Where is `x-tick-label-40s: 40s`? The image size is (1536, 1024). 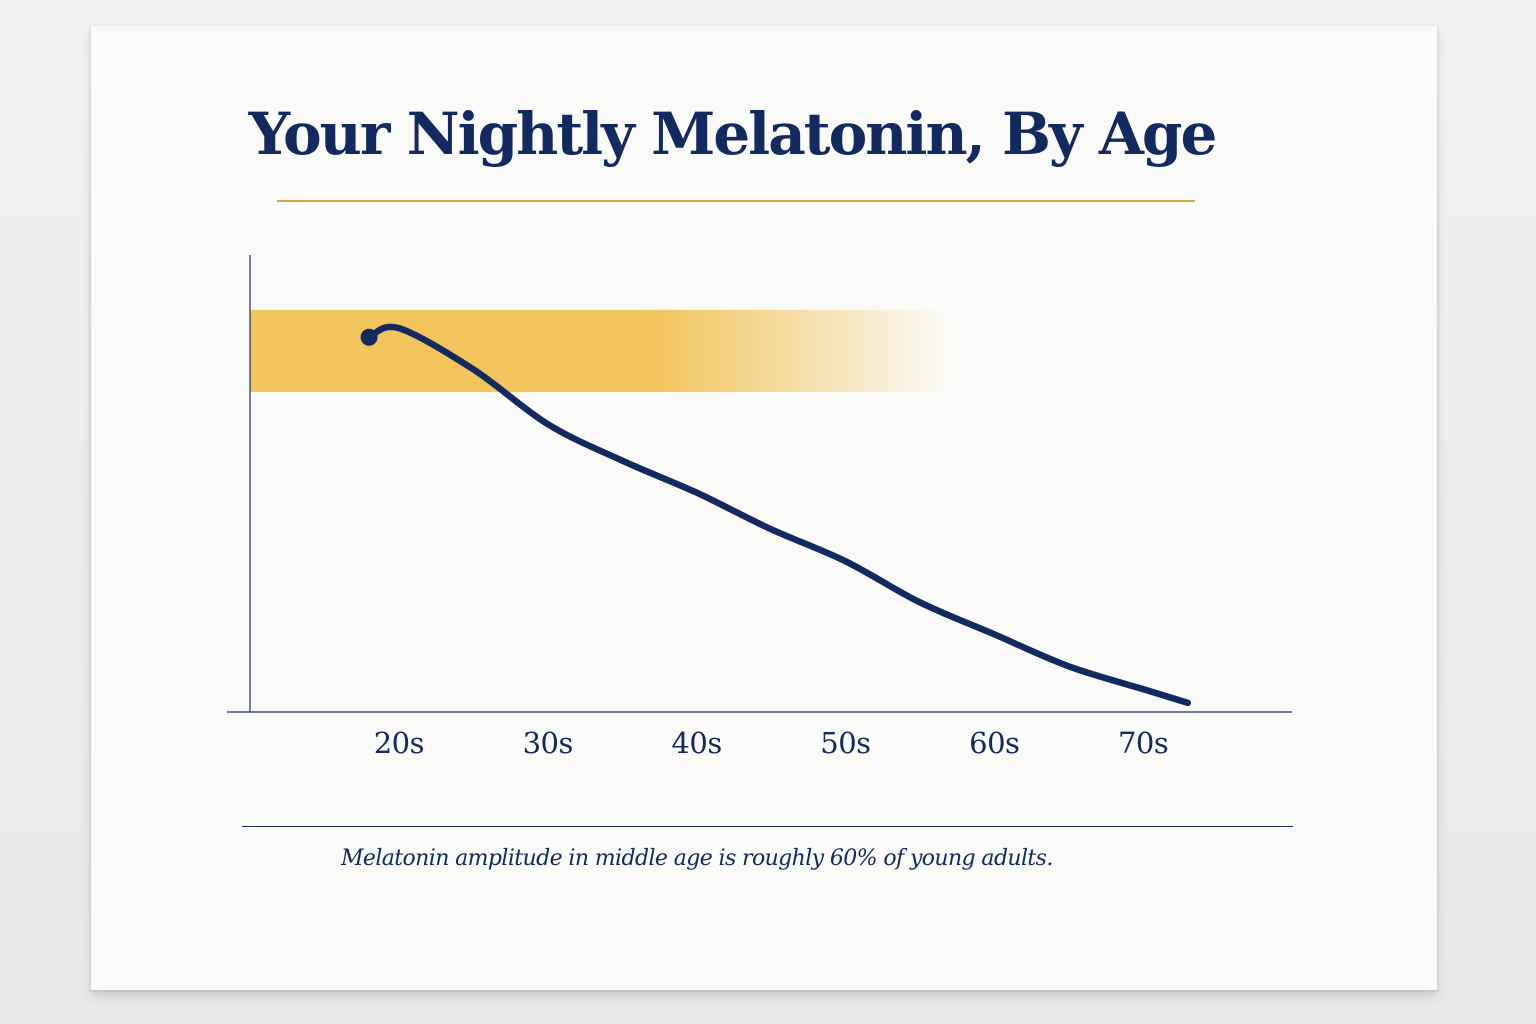
x-tick-label-40s: 40s is located at coordinates (696, 743).